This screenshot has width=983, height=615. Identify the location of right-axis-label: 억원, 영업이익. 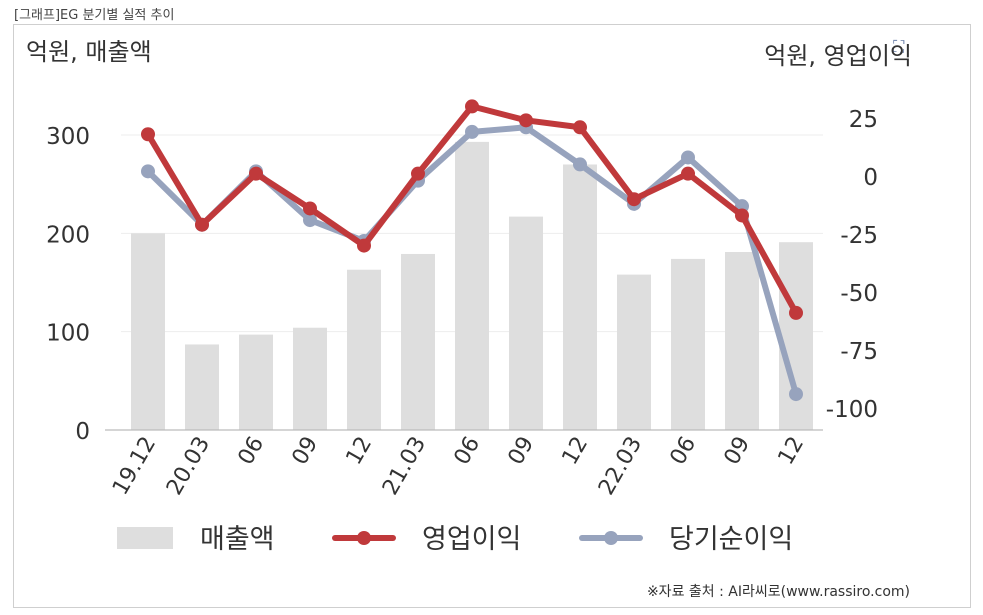
(838, 56).